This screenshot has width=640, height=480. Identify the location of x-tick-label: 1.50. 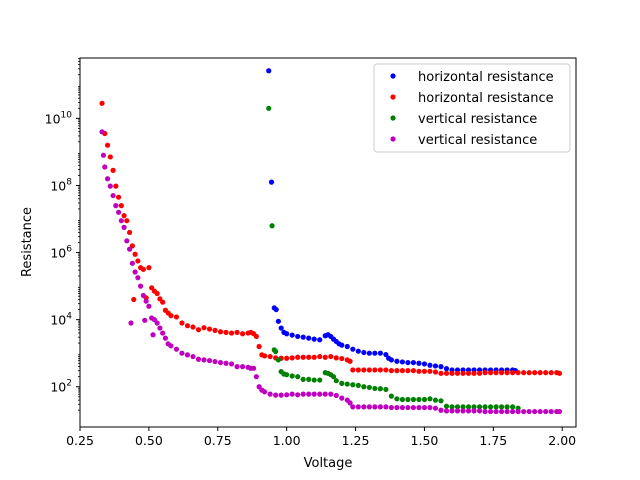
(425, 440).